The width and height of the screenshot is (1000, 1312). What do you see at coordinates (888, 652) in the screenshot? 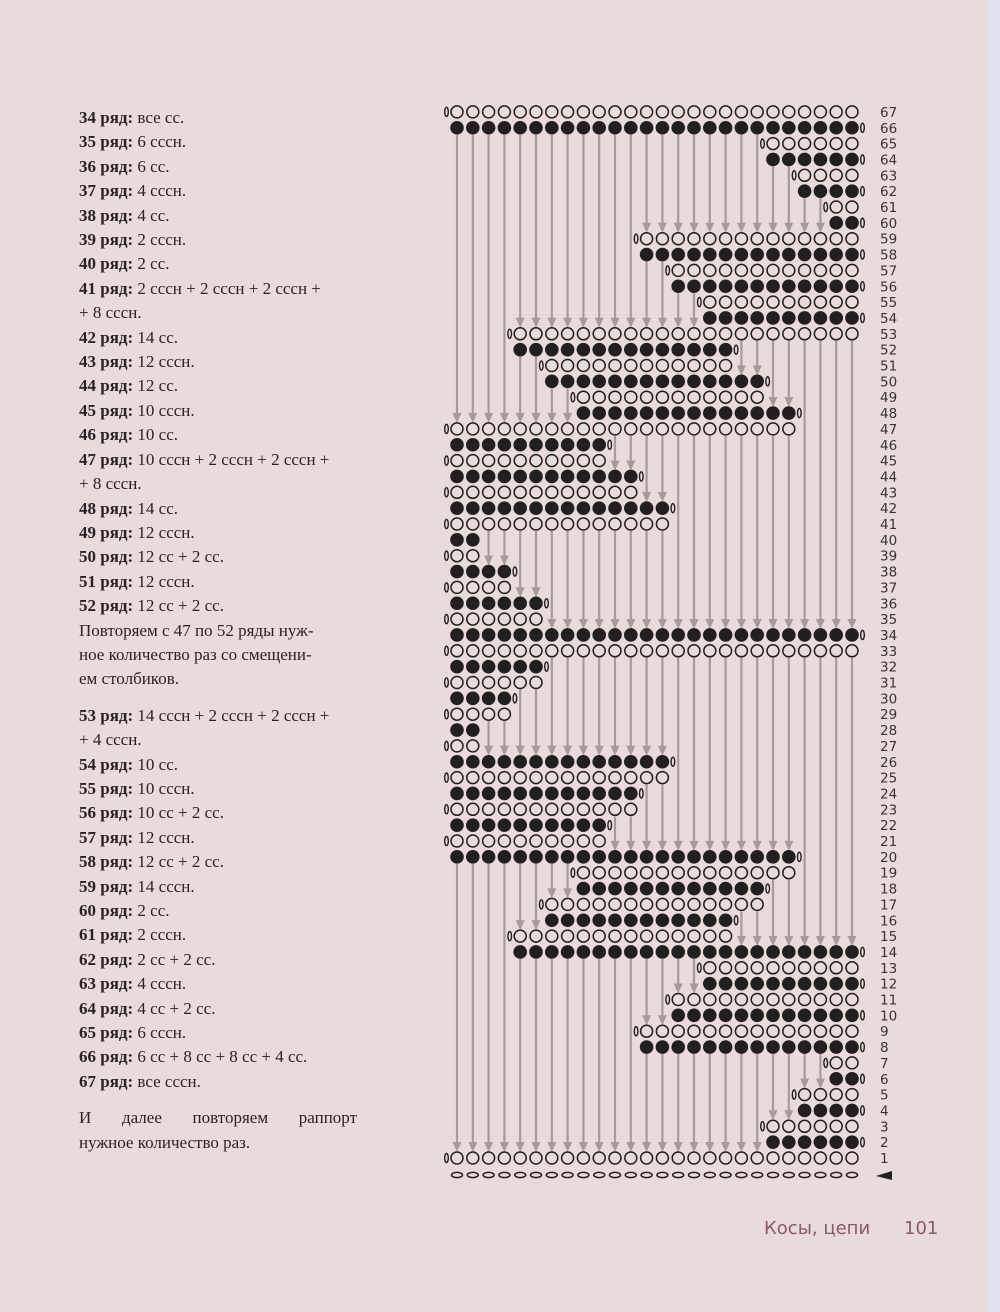
I see `row-number: 33` at bounding box center [888, 652].